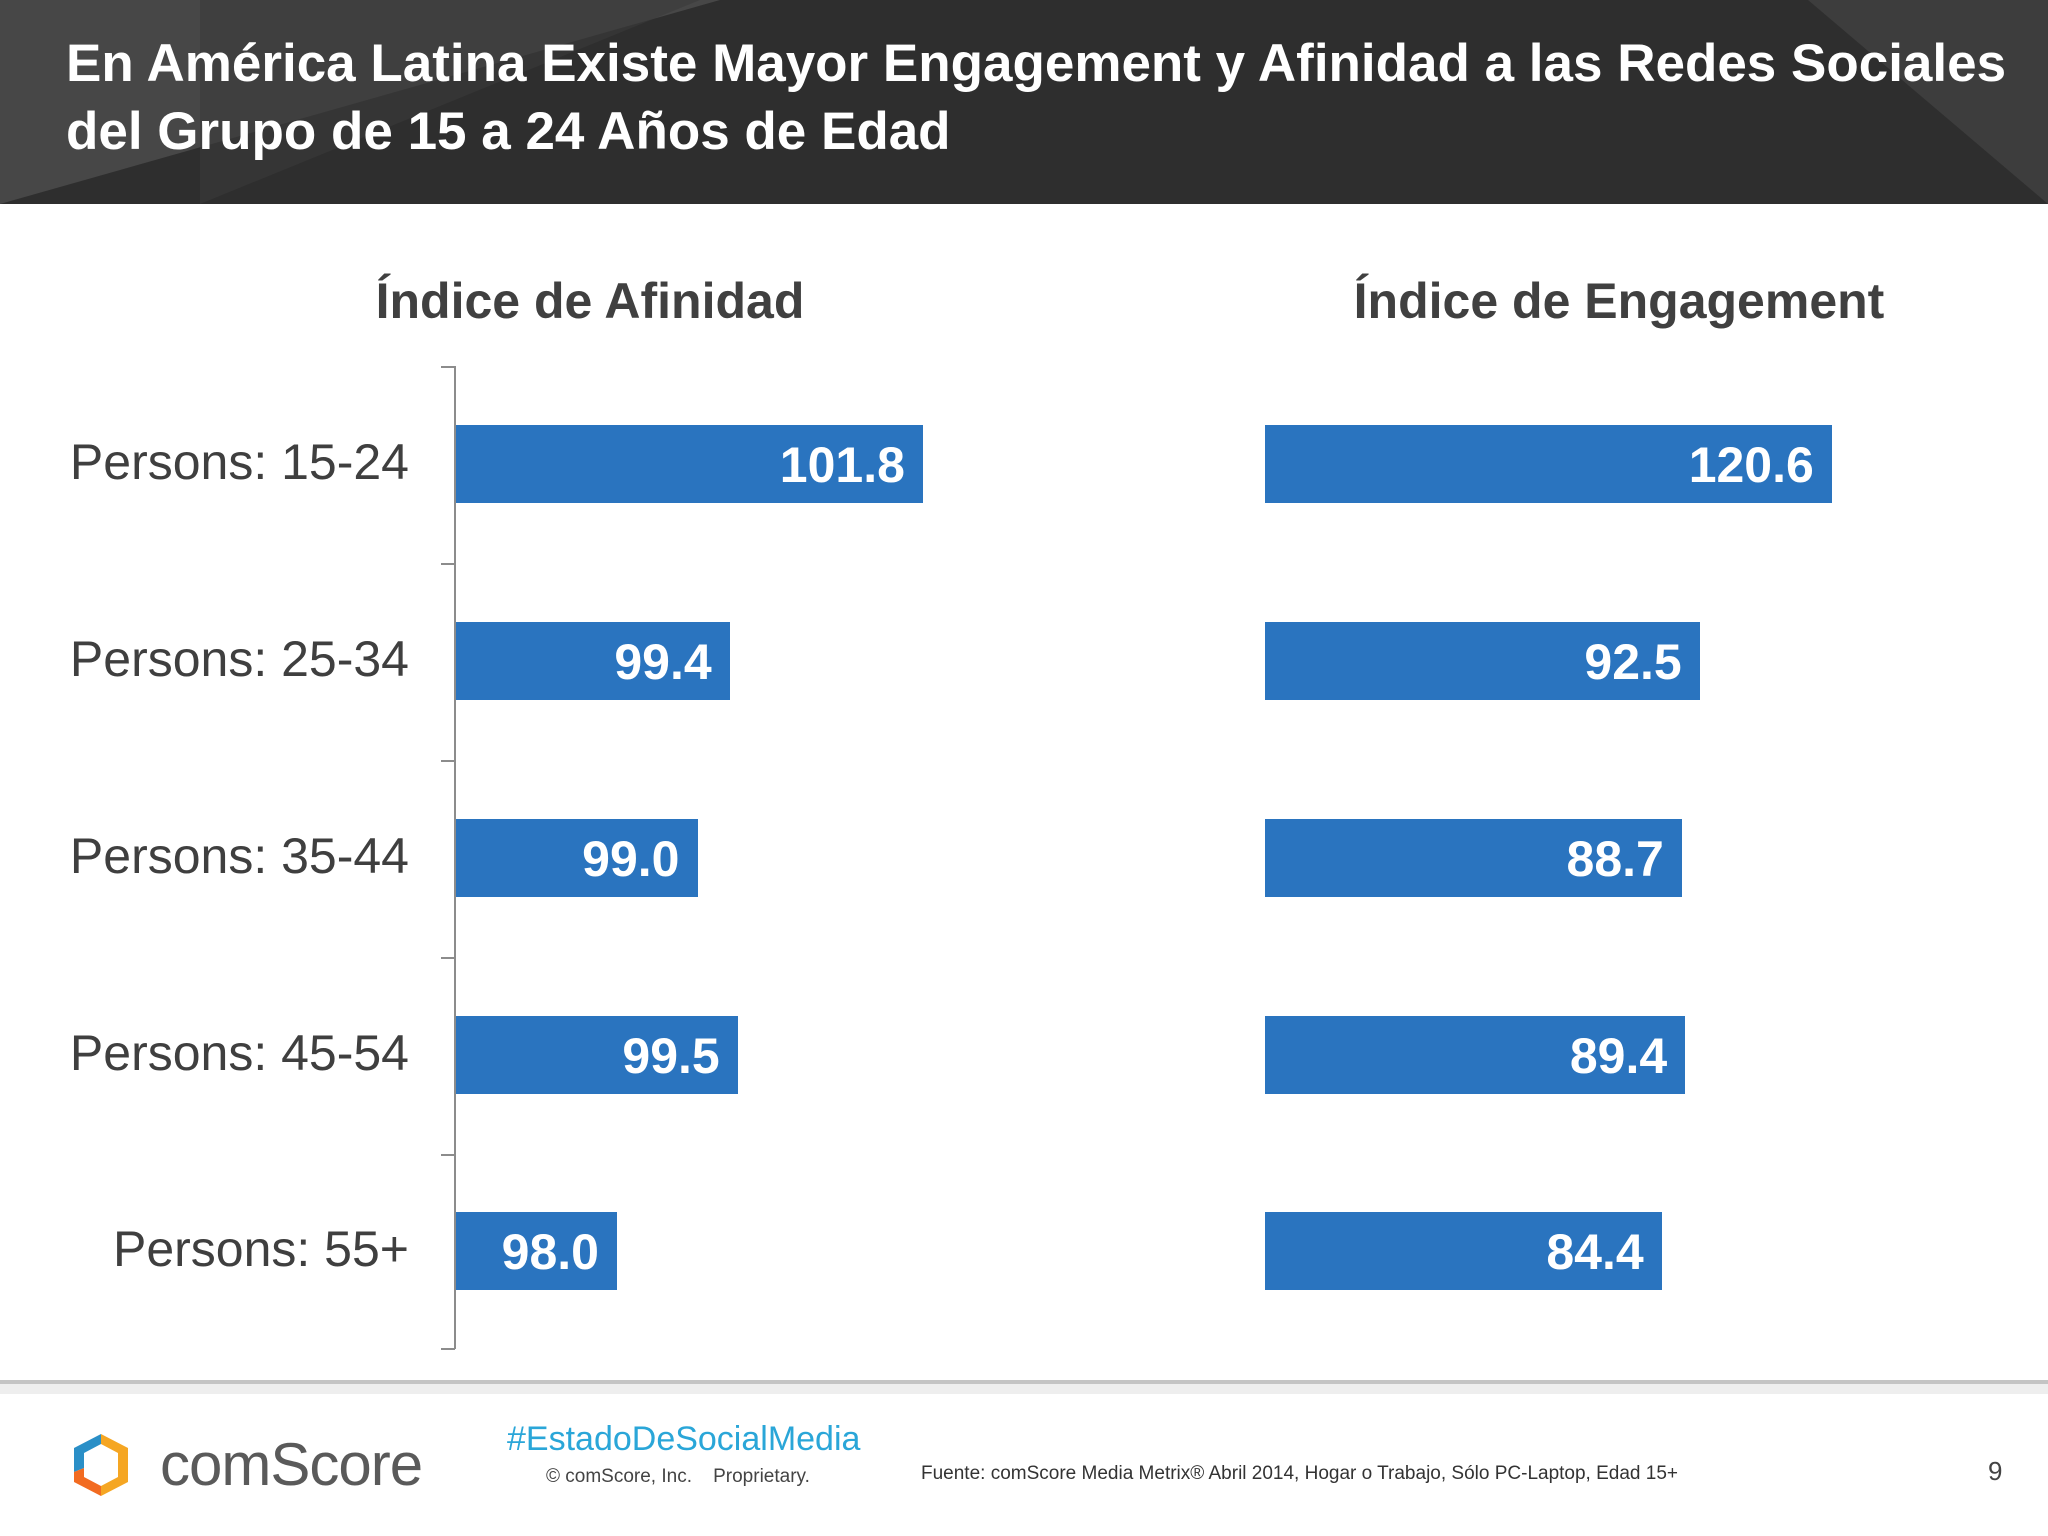 This screenshot has height=1536, width=2048. Describe the element at coordinates (631, 859) in the screenshot. I see `data-label: 99.0` at that location.